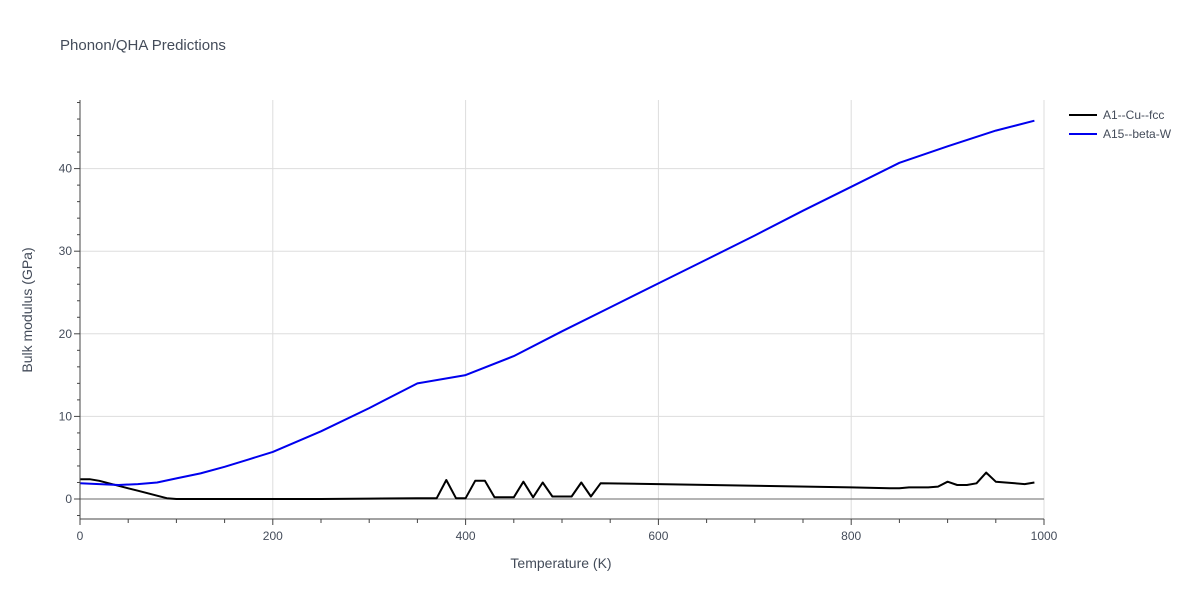  I want to click on x-tick-label: 1000, so click(1044, 536).